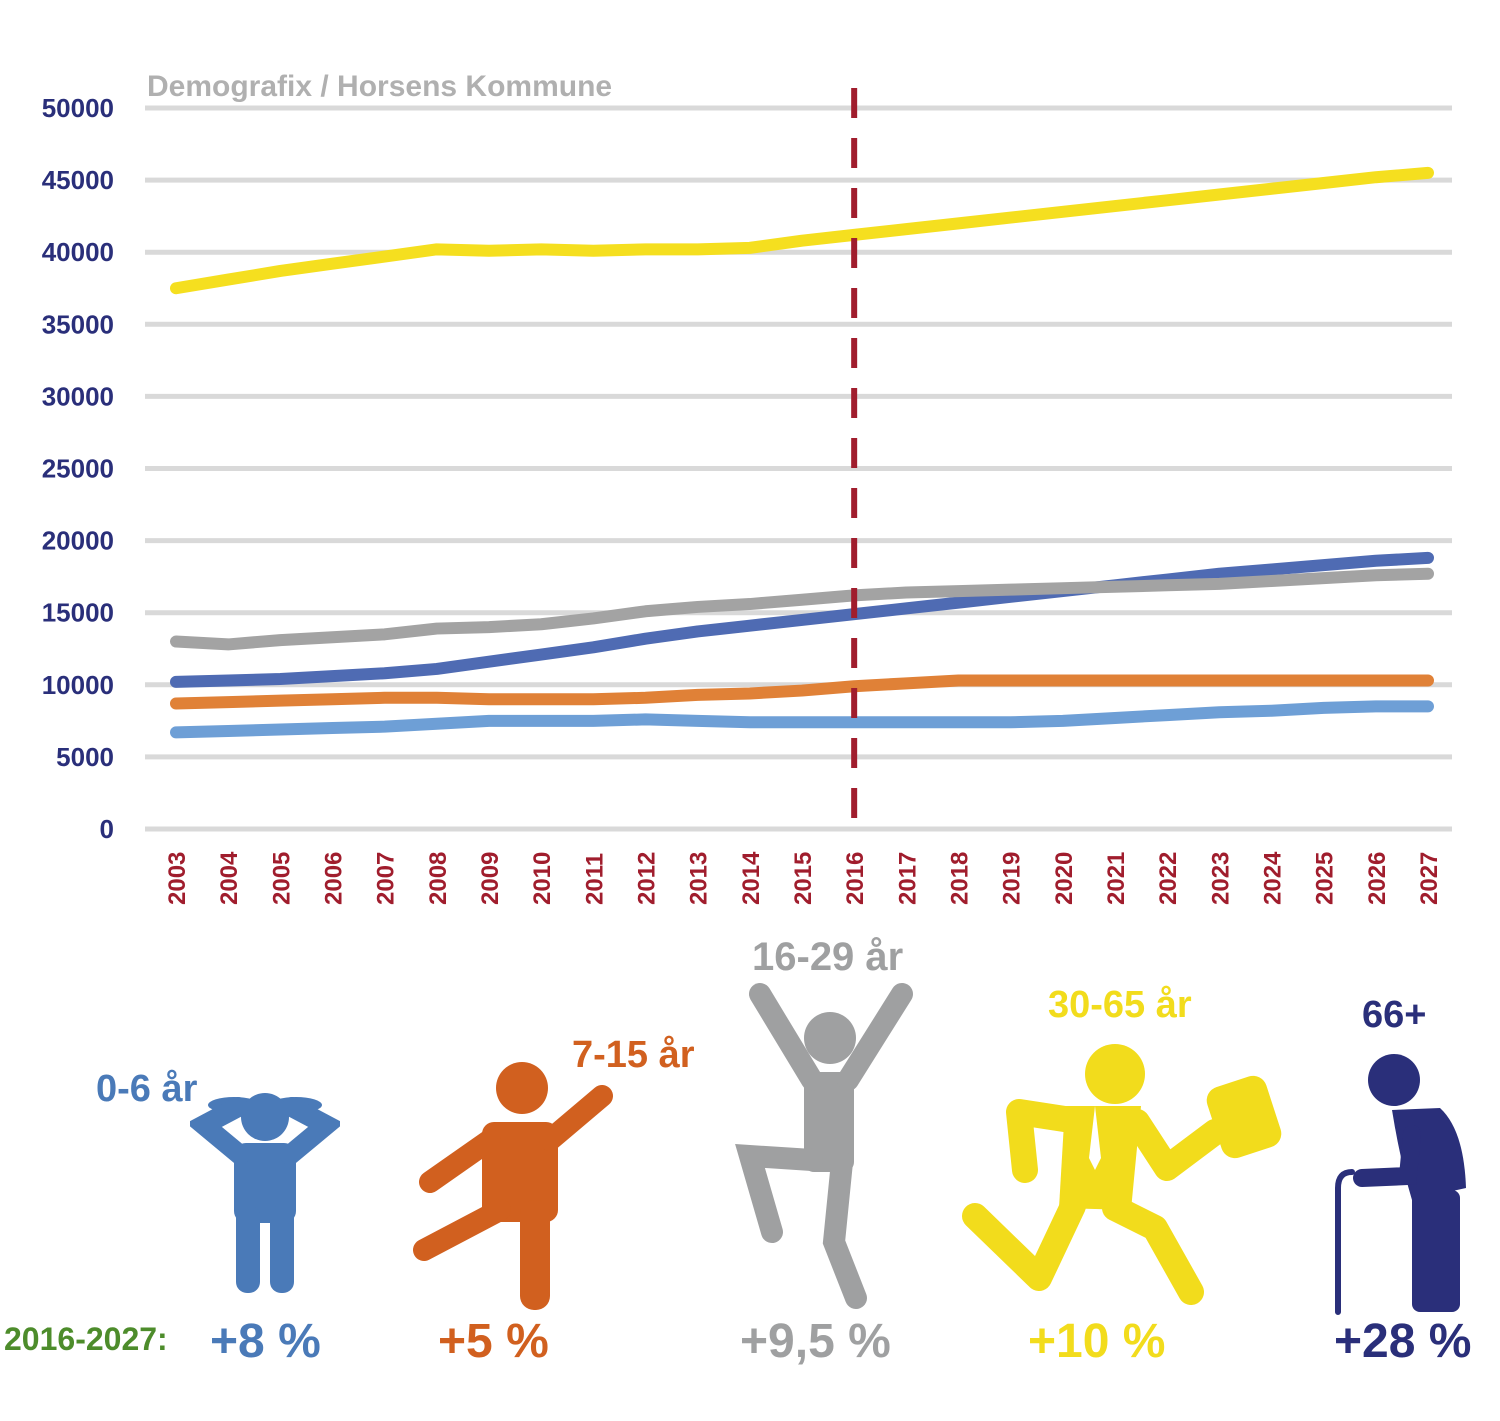 This screenshot has height=1421, width=1500. I want to click on x-tick-label: 2019, so click(1012, 878).